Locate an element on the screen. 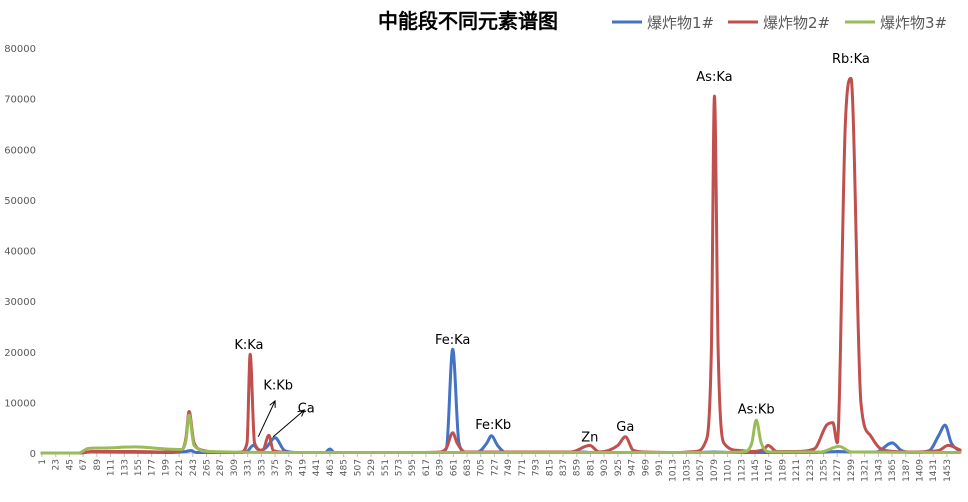  x-tick-label: 1101 is located at coordinates (729, 470).